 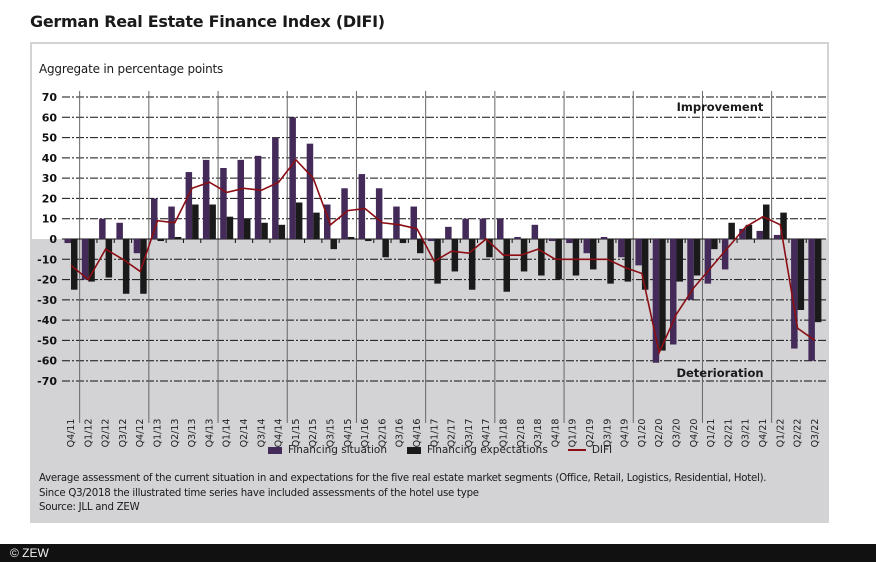 What do you see at coordinates (521, 433) in the screenshot?
I see `x-tick-label: Q2/18` at bounding box center [521, 433].